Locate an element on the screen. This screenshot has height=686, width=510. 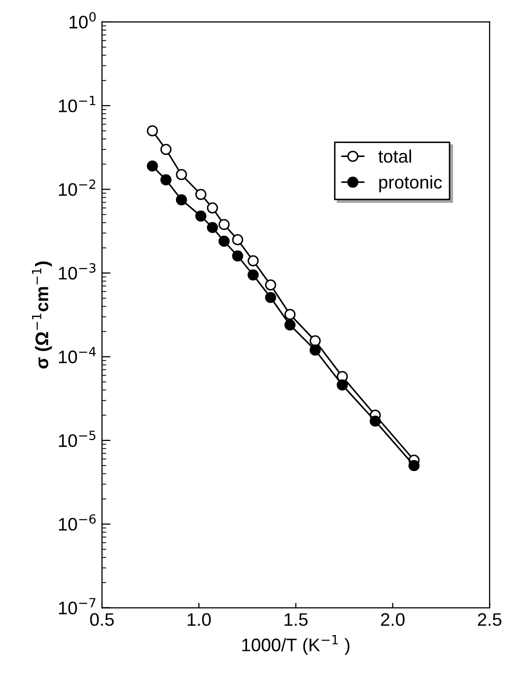
x-tick-label: 1.0 is located at coordinates (199, 619).